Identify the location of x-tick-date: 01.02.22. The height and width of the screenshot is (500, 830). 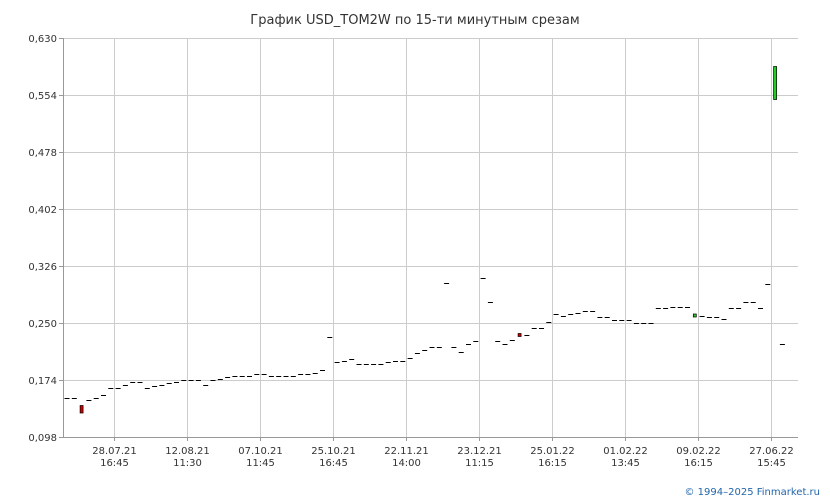
(625, 451).